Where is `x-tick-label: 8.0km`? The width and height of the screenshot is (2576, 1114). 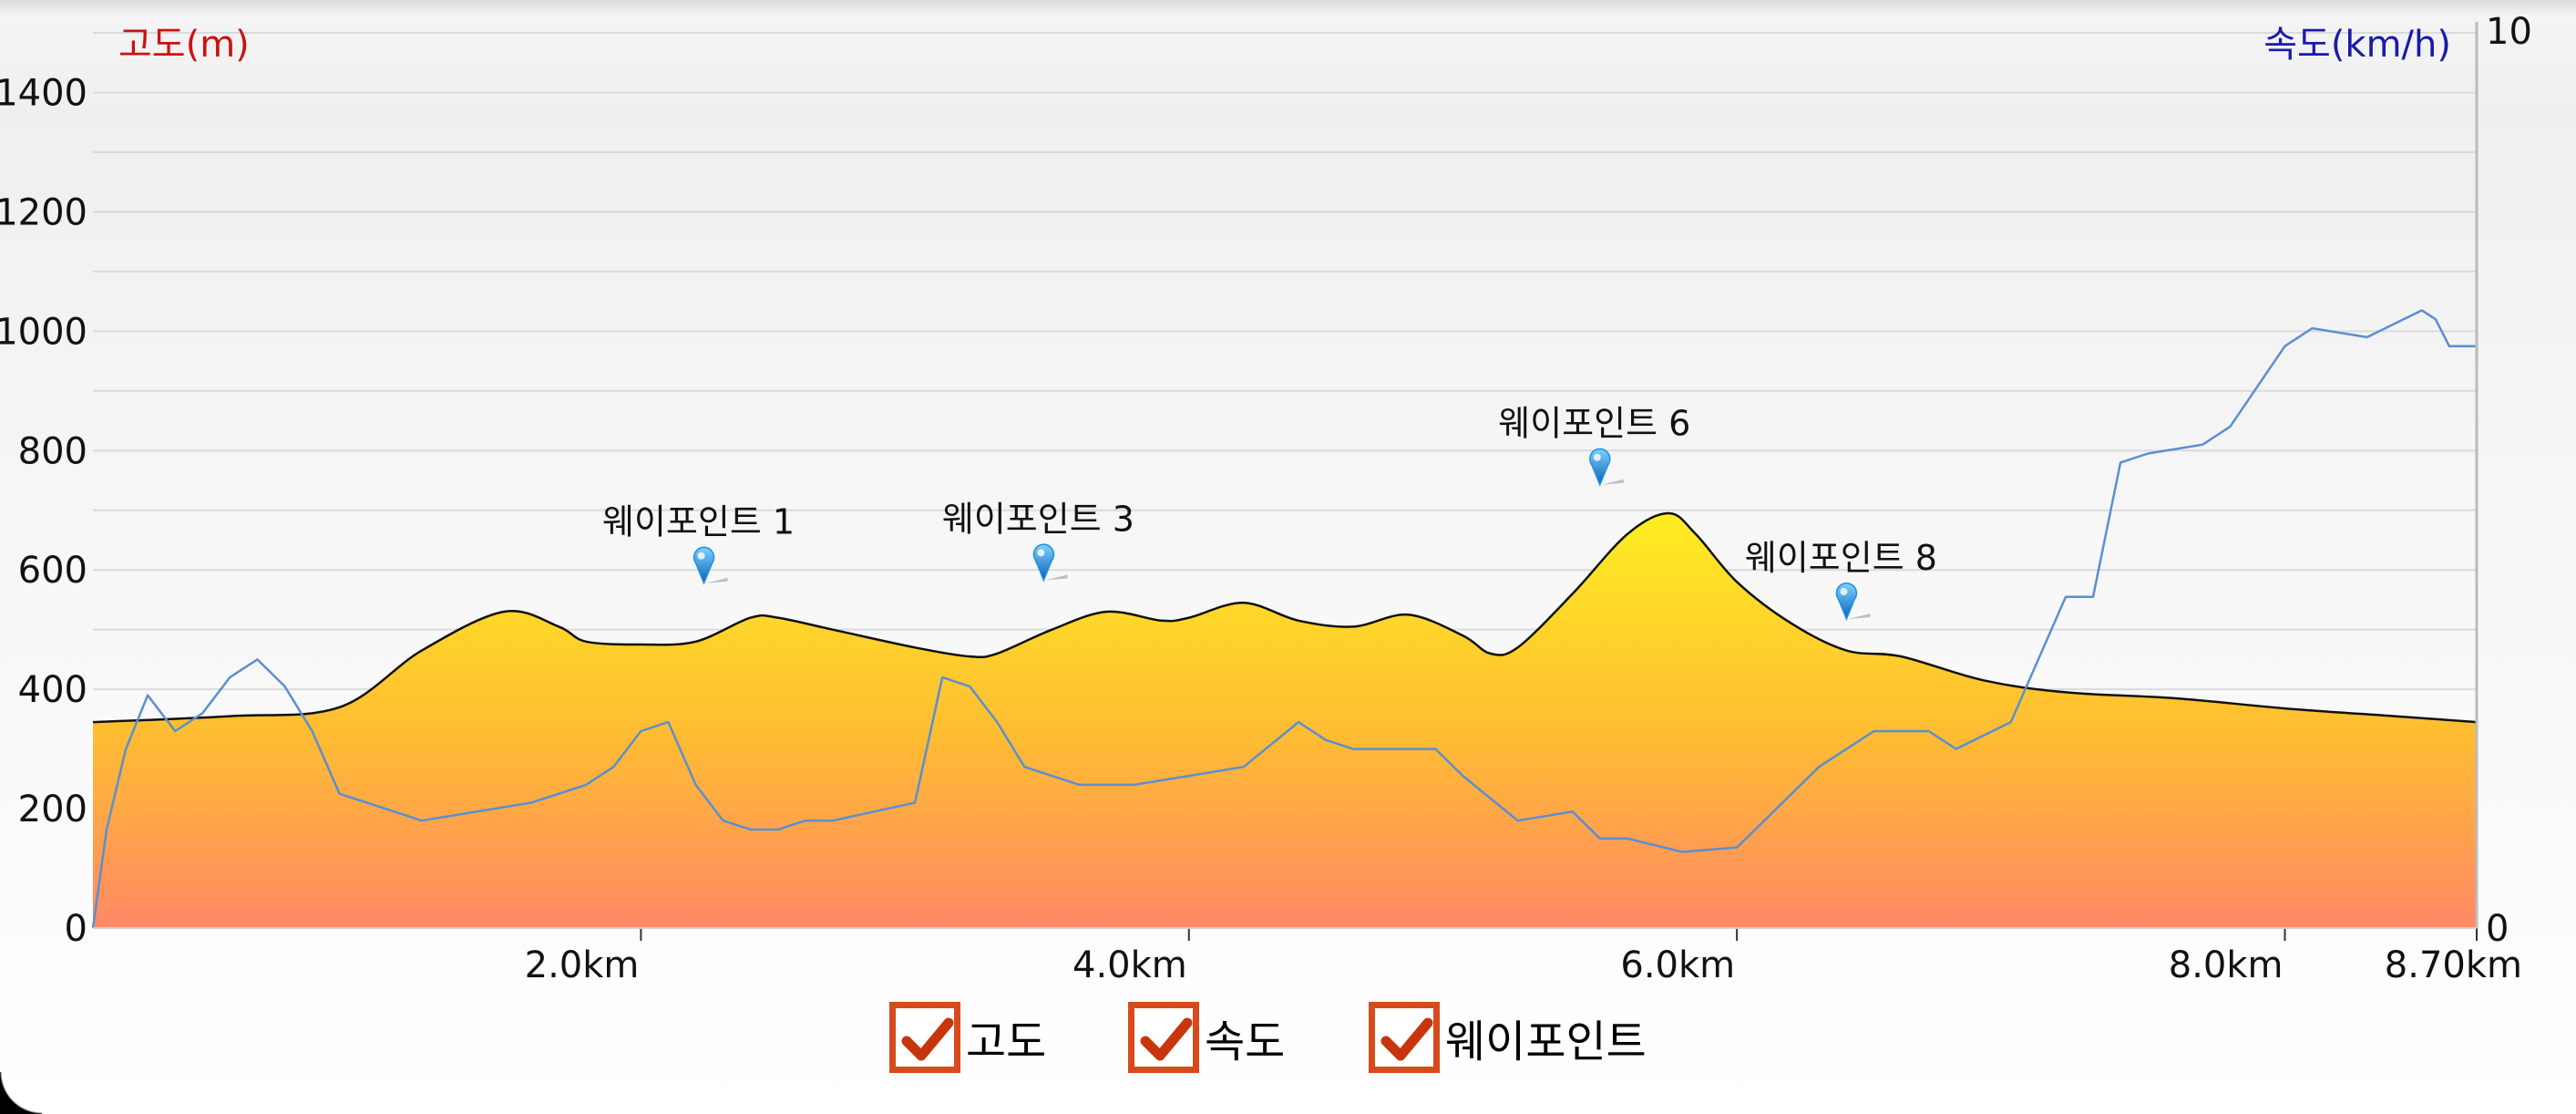
x-tick-label: 8.0km is located at coordinates (2227, 965).